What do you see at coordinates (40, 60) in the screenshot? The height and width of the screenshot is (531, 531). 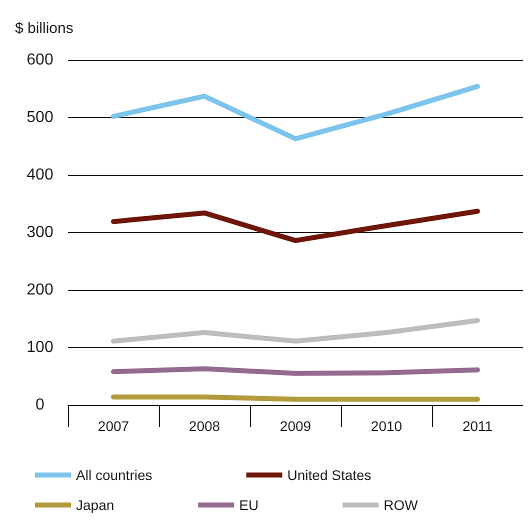 I see `y-tick-label: 600` at bounding box center [40, 60].